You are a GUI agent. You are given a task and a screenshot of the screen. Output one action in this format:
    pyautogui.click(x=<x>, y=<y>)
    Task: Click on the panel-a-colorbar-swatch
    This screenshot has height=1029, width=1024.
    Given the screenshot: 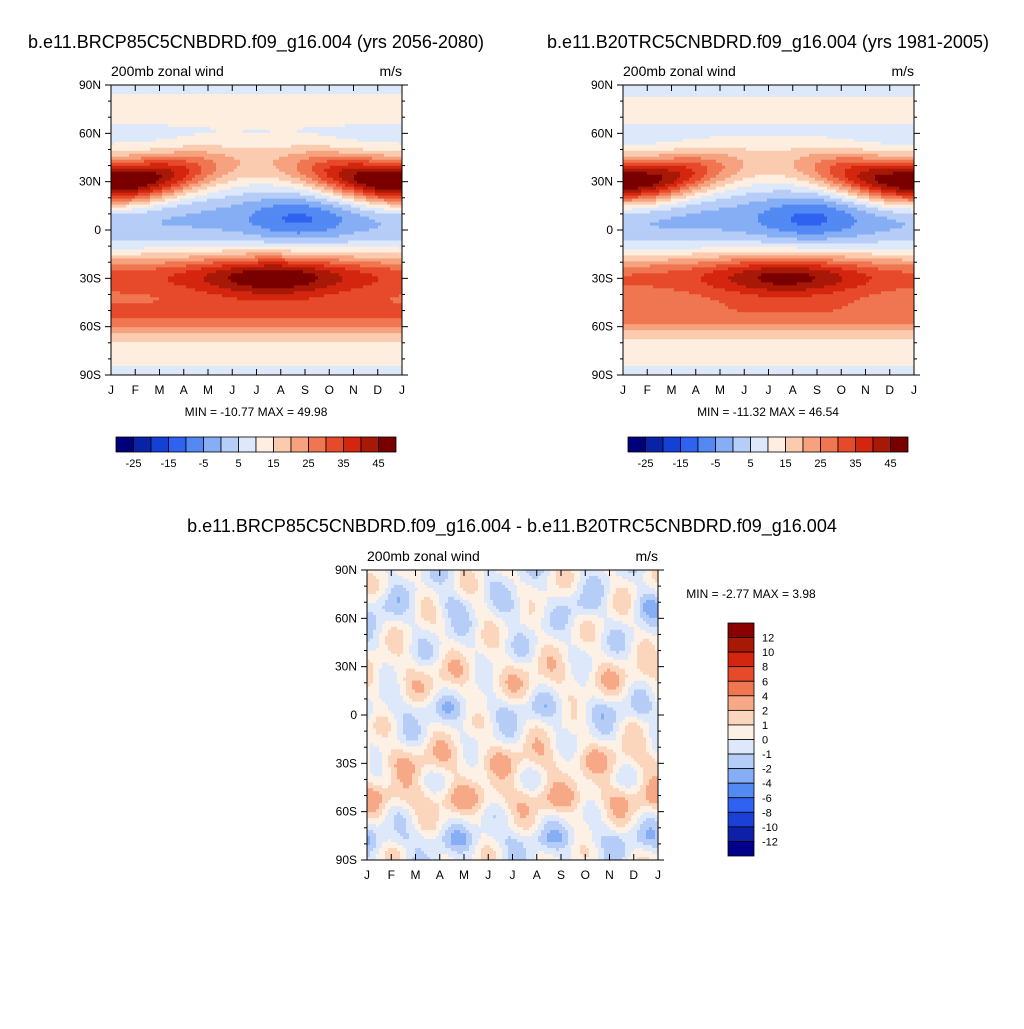 What is the action you would take?
    pyautogui.click(x=212, y=444)
    